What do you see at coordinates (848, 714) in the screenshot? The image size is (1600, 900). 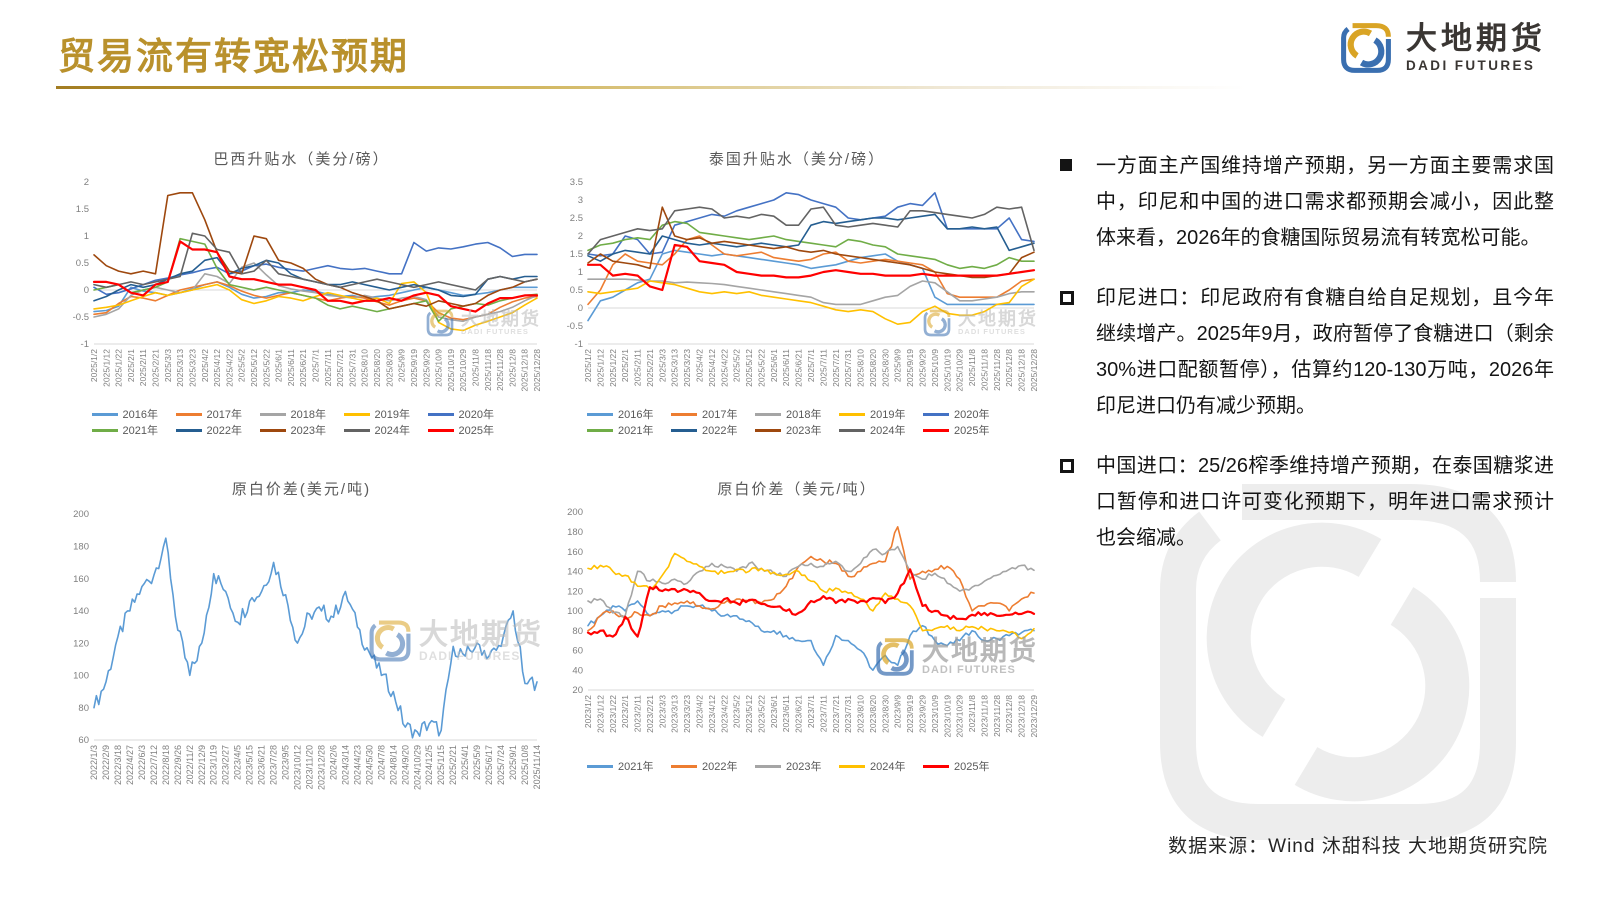 I see `svg-text: 2023/7/31` at bounding box center [848, 714].